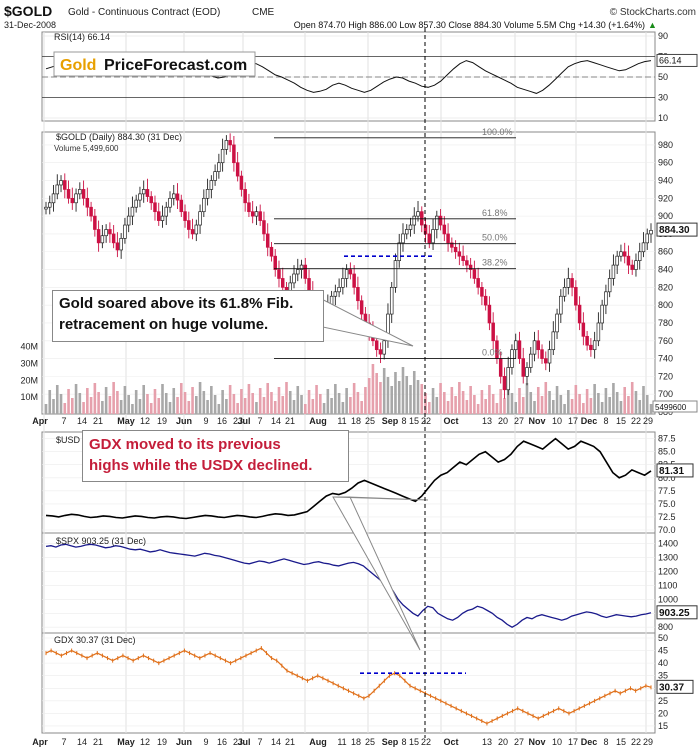 The width and height of the screenshot is (700, 753). Describe the element at coordinates (671, 407) in the screenshot. I see `volume-last-label: 5499600` at that location.